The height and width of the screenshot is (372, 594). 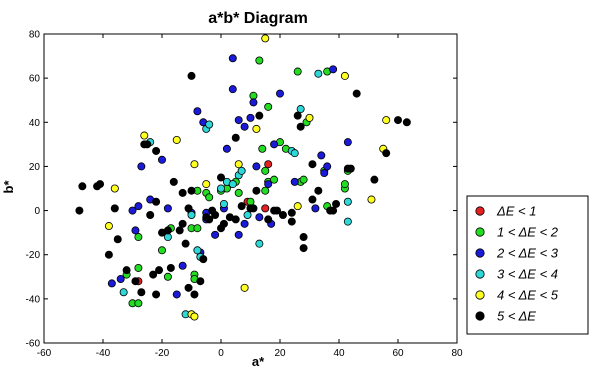 I want to click on x-tick-label: -40, so click(x=103, y=353).